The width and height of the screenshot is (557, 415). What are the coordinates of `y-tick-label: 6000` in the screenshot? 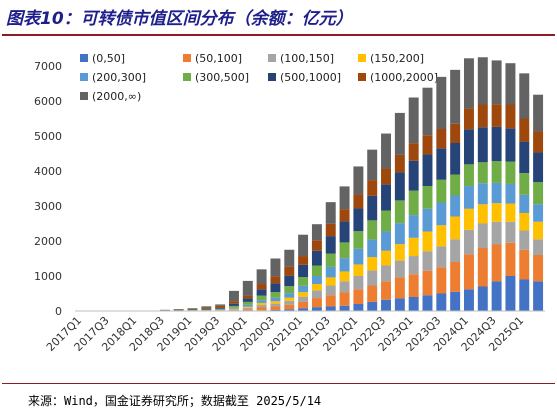 It's located at (48, 101).